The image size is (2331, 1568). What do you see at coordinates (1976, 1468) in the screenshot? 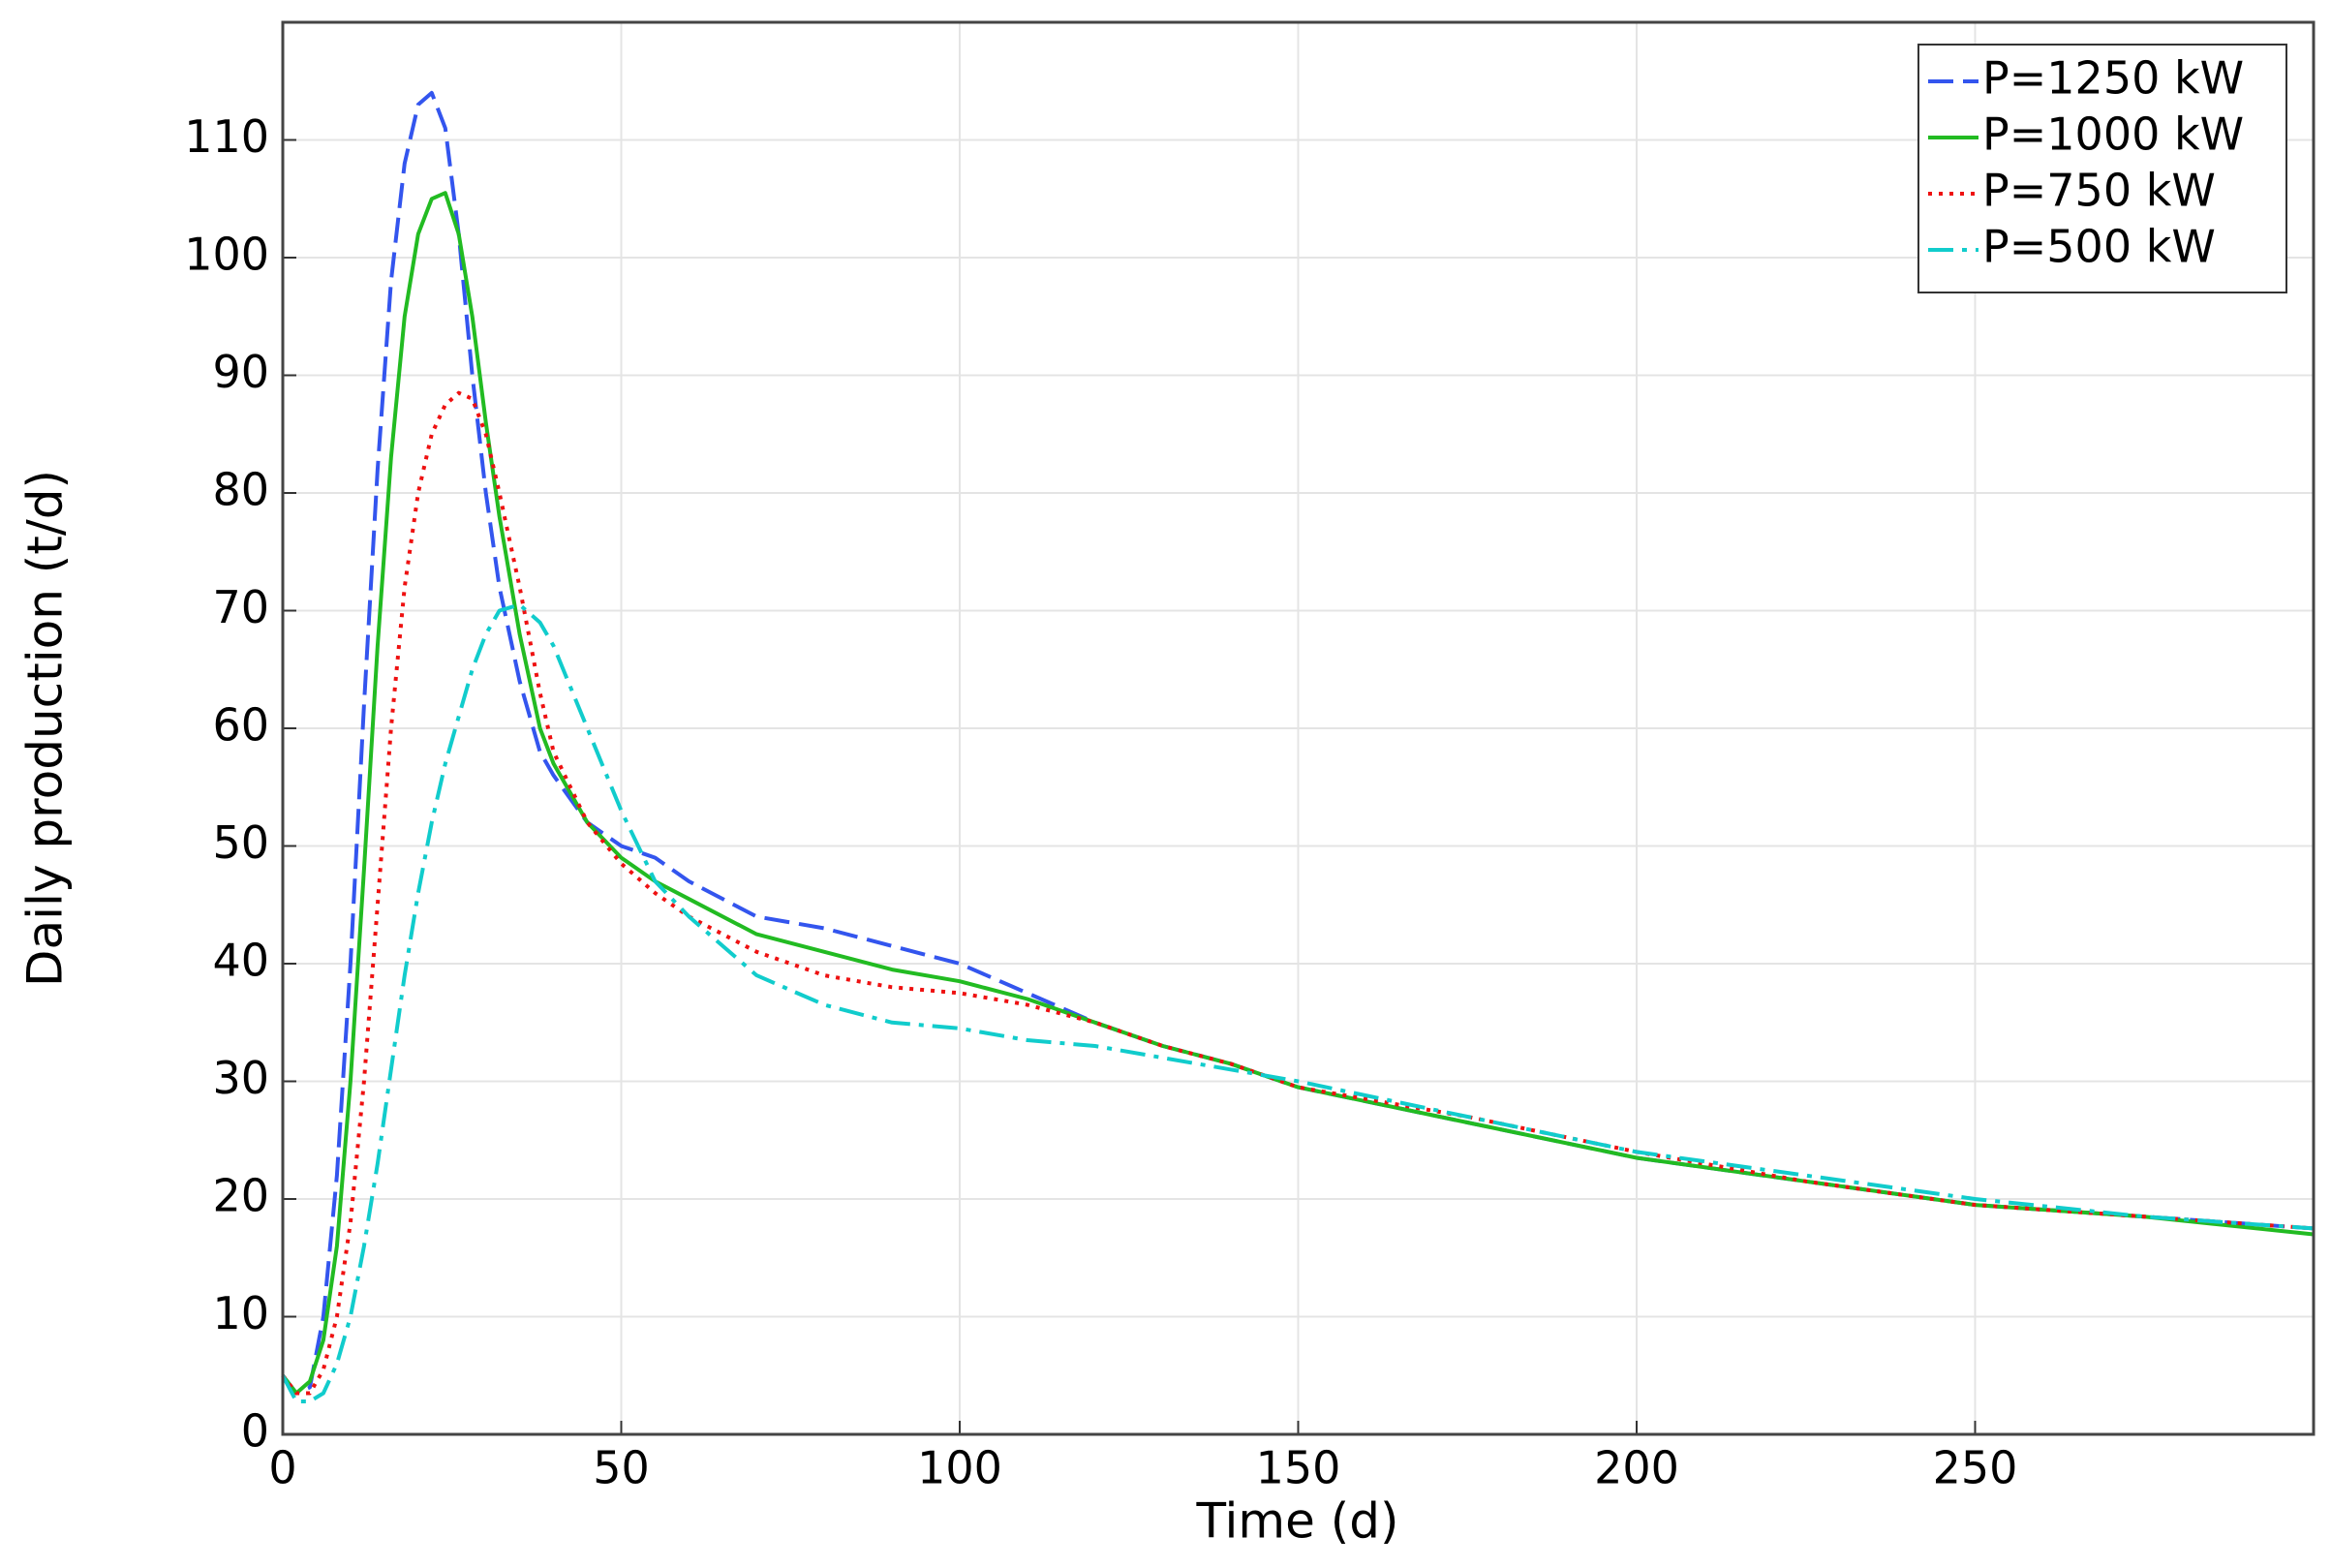
I see `x-tick-label: 250` at bounding box center [1976, 1468].